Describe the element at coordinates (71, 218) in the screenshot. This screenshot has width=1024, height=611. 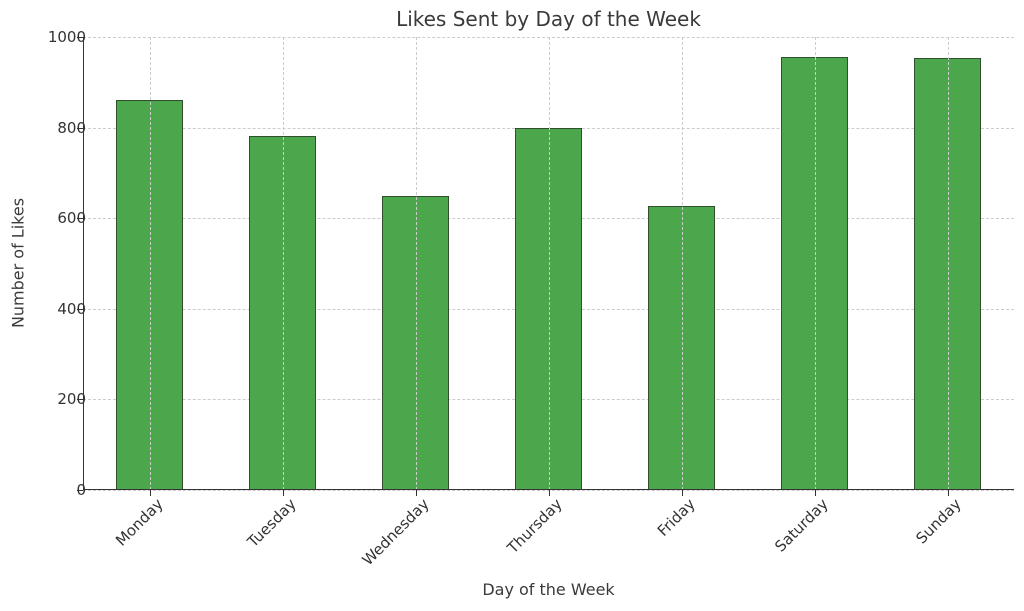
I see `y-tick-label: 600` at that location.